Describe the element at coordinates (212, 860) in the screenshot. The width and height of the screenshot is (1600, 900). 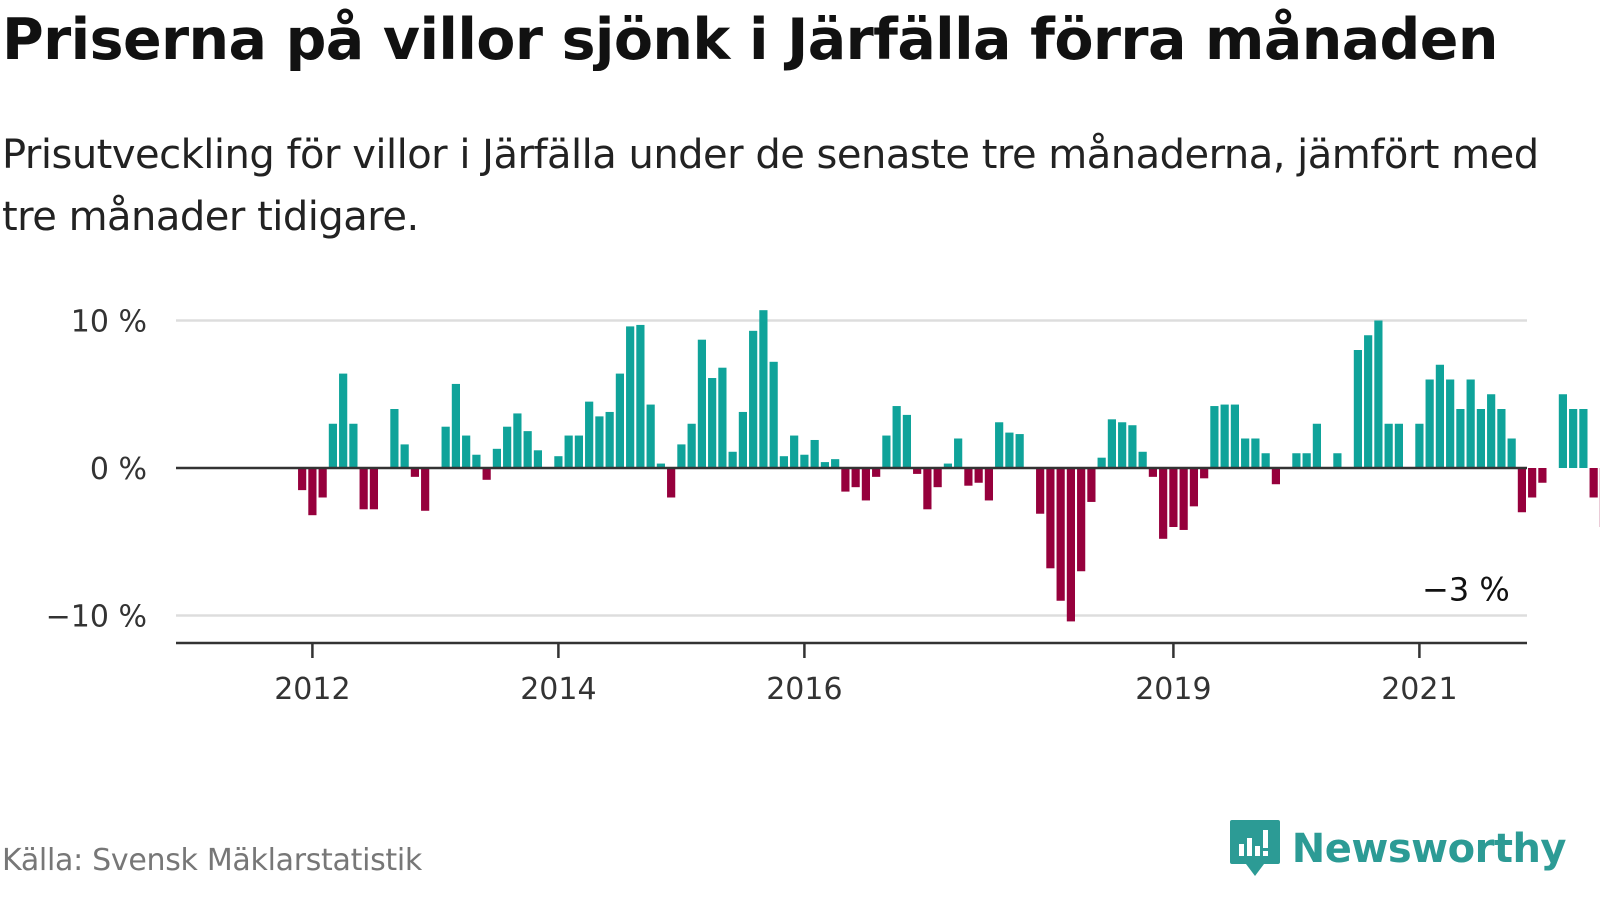
I see `source-note: Källa: Svensk Mäklarstatistik` at that location.